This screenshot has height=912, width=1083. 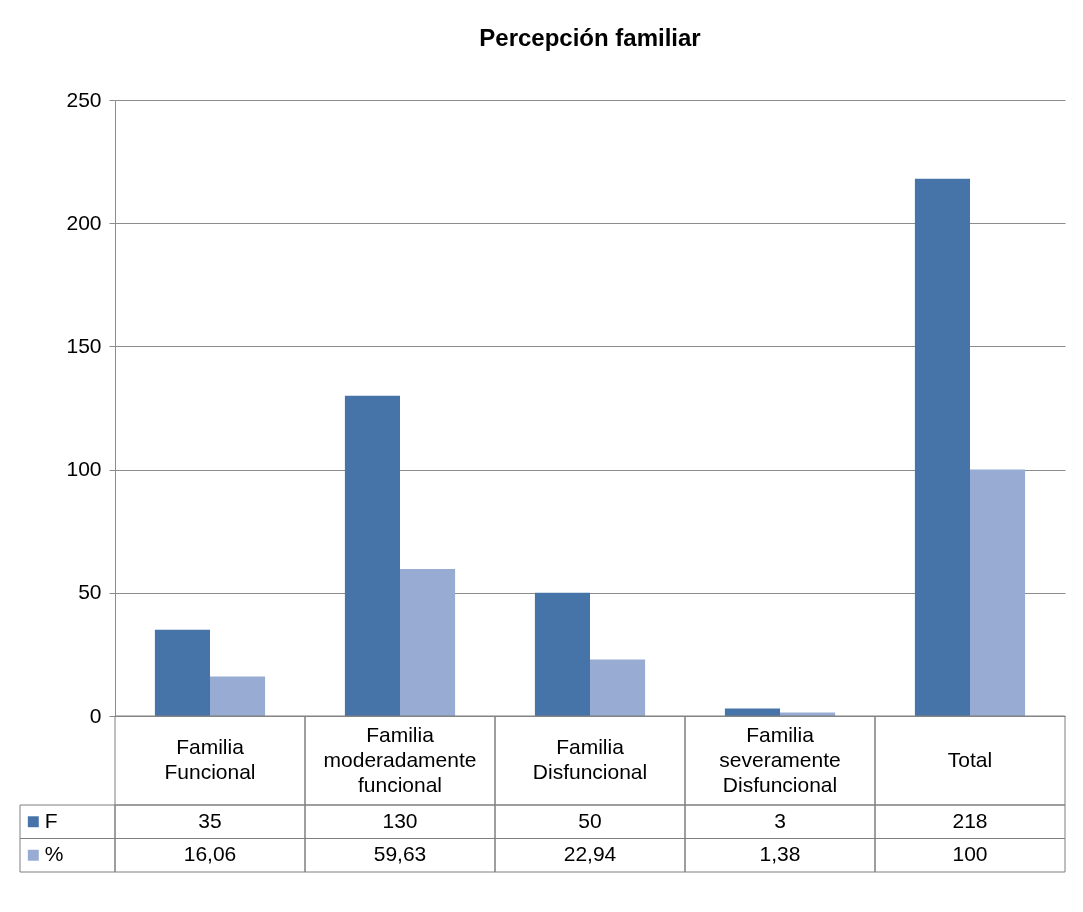 I want to click on data-label: 1,38, so click(x=780, y=854).